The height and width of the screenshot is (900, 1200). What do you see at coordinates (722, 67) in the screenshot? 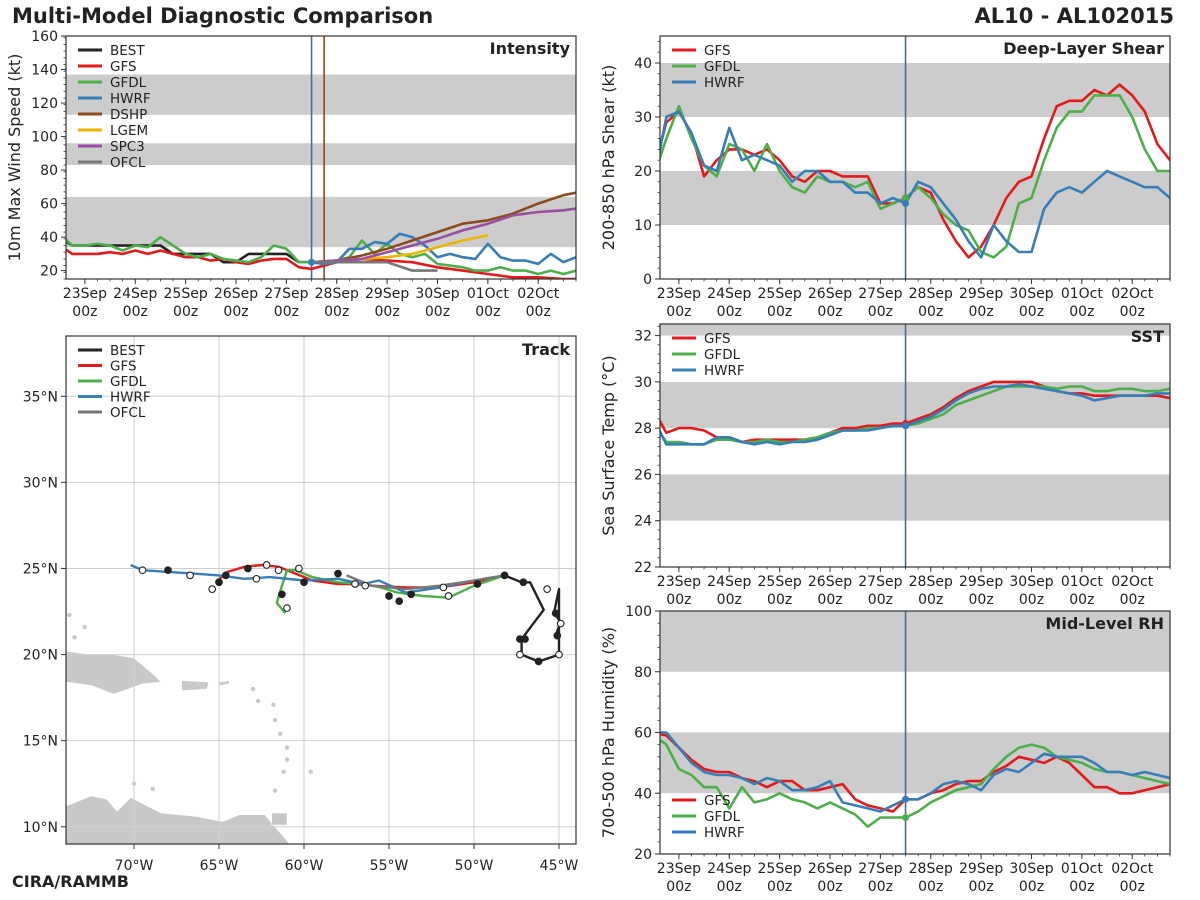
I see `shear-legend-label-gfdl: GFDL` at bounding box center [722, 67].